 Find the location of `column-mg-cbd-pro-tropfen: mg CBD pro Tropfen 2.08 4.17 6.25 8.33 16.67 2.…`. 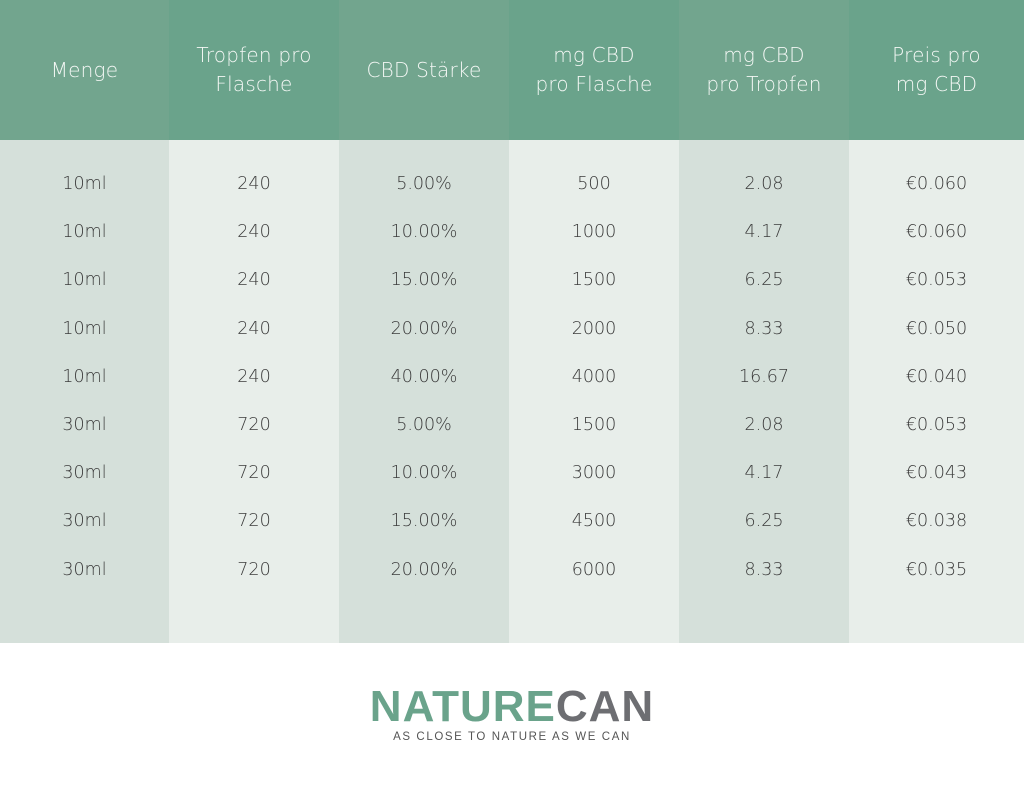

column-mg-cbd-pro-tropfen: mg CBD pro Tropfen 2.08 4.17 6.25 8.33 16.67 2.… is located at coordinates (764, 321).